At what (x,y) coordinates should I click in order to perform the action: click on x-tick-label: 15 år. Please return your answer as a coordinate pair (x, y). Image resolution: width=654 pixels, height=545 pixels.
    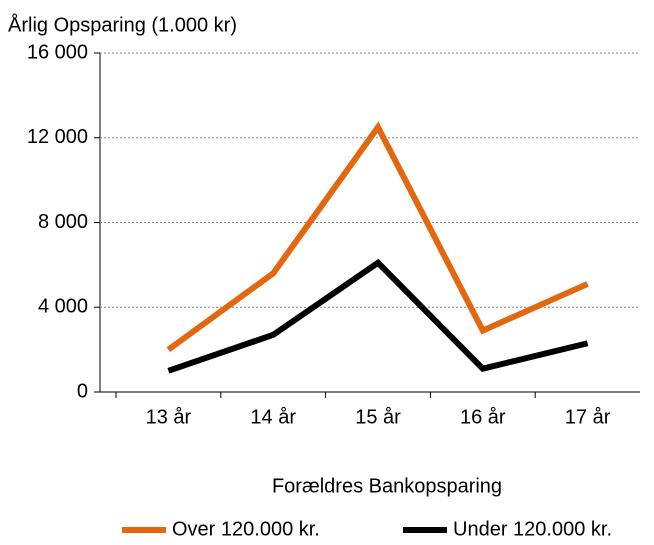
    Looking at the image, I should click on (378, 417).